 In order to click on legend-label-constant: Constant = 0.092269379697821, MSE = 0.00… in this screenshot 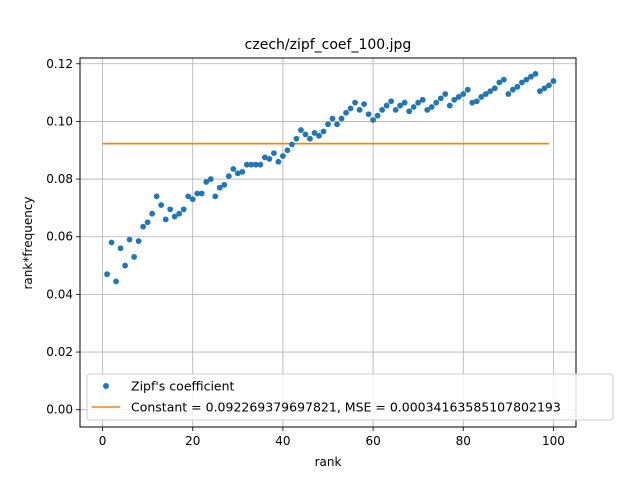, I will do `click(346, 407)`.